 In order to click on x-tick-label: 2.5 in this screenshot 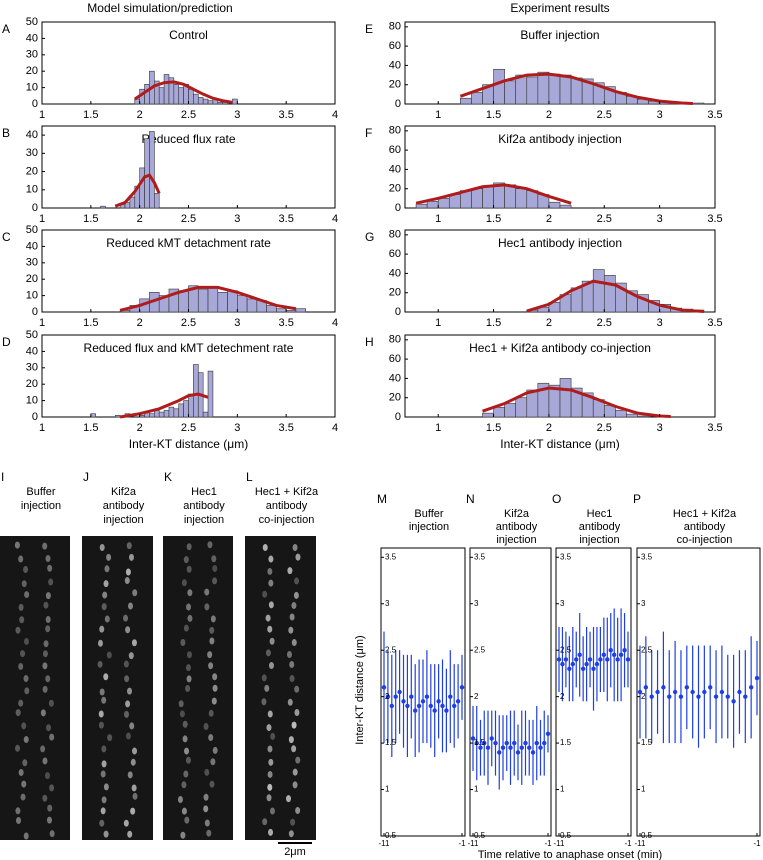, I will do `click(188, 115)`.